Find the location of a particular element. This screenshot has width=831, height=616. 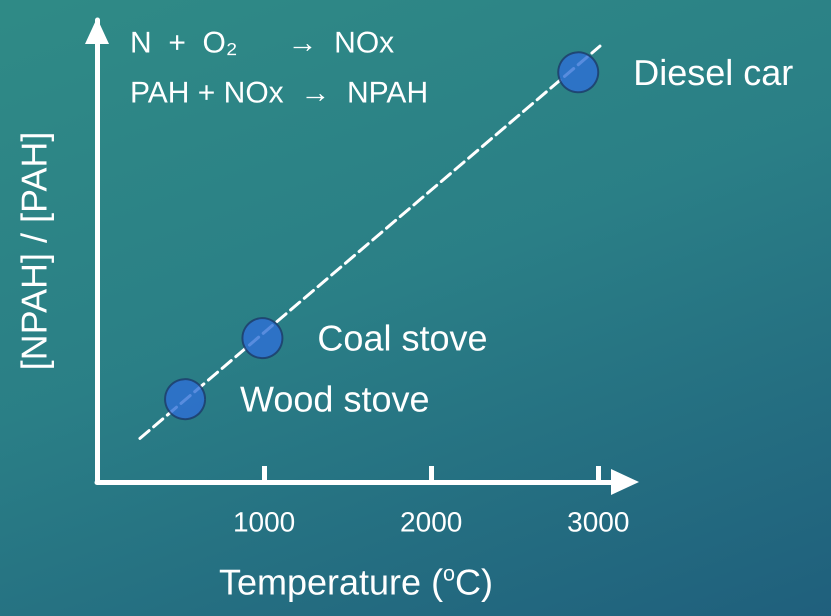

x-tick-label: 2000 is located at coordinates (431, 522).